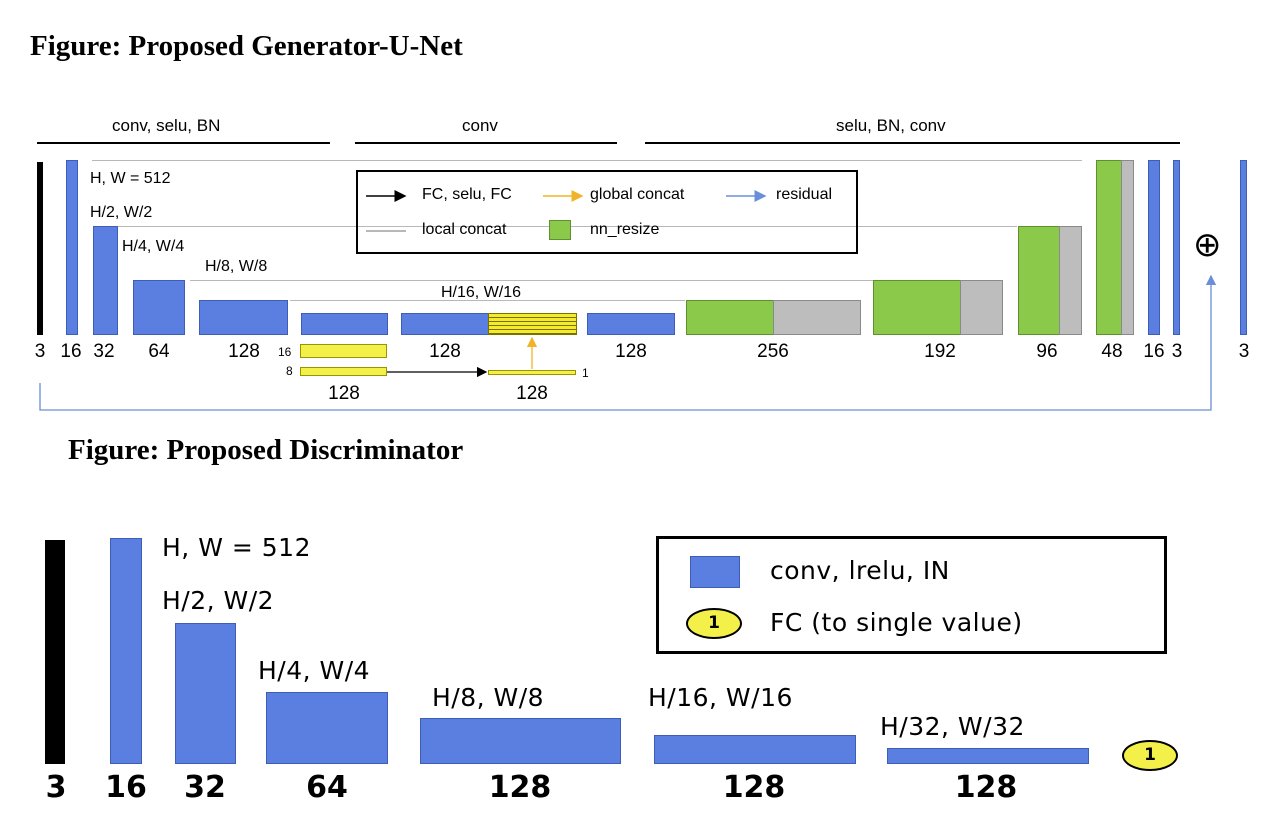  I want to click on res-label-h4: H/4, W/4, so click(153, 246).